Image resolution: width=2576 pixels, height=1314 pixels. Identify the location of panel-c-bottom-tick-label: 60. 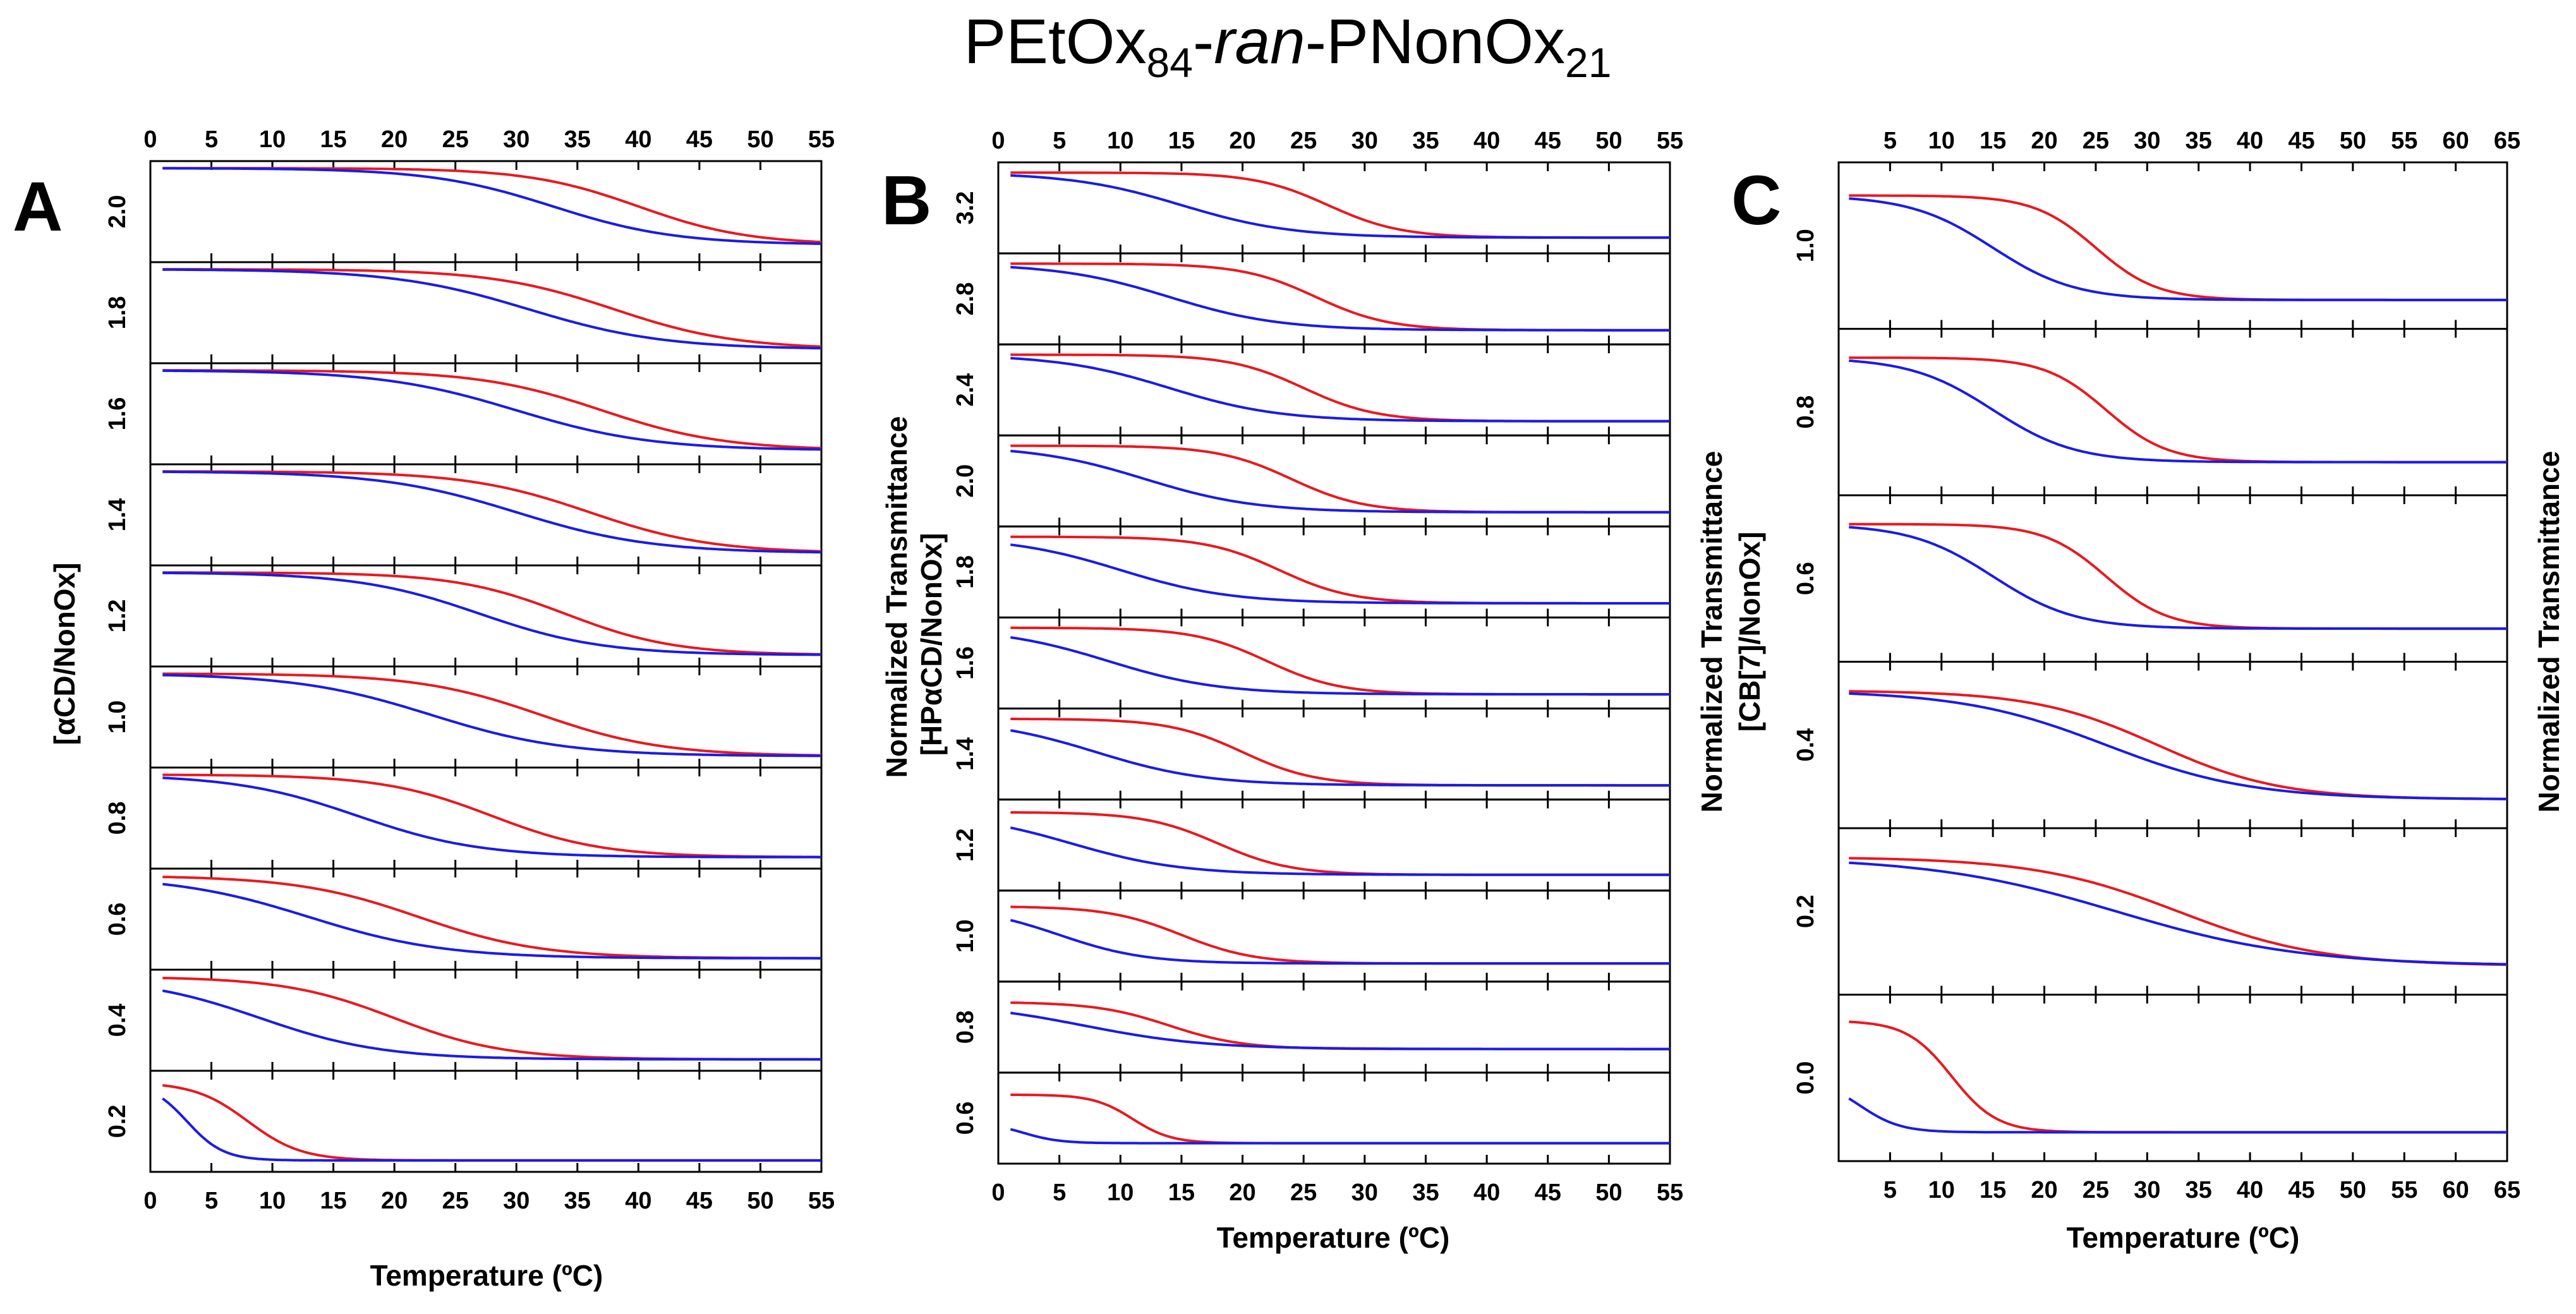
(2455, 1190).